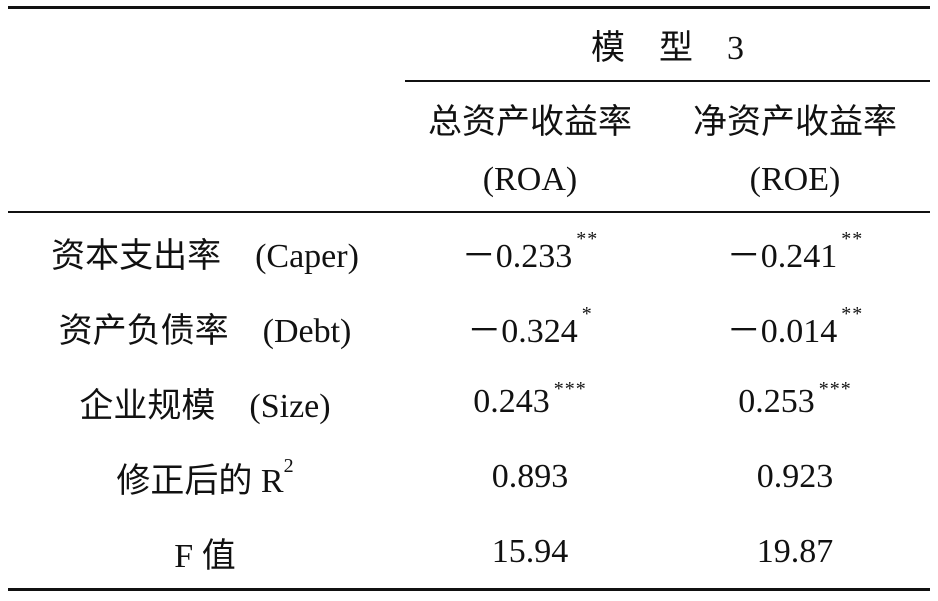 The image size is (938, 601). I want to click on row-label: 资本支出率 (Caper), so click(205, 252).